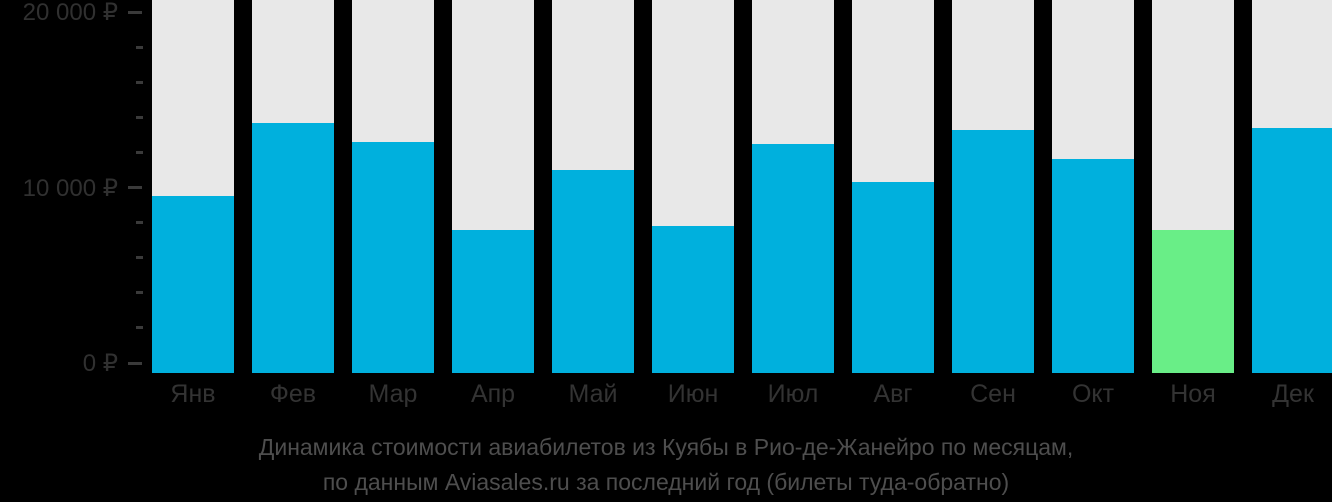 The image size is (1332, 502). Describe the element at coordinates (593, 394) in the screenshot. I see `month-label-Май: Май` at that location.